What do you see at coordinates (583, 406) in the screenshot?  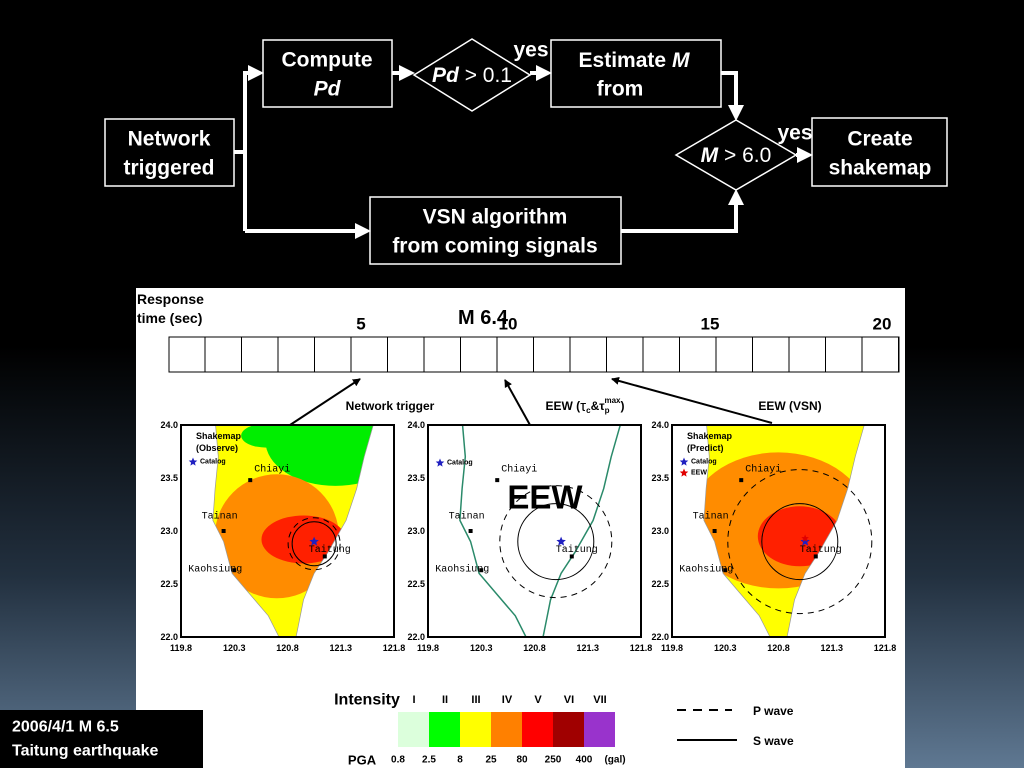 I see `label-part: τ` at bounding box center [583, 406].